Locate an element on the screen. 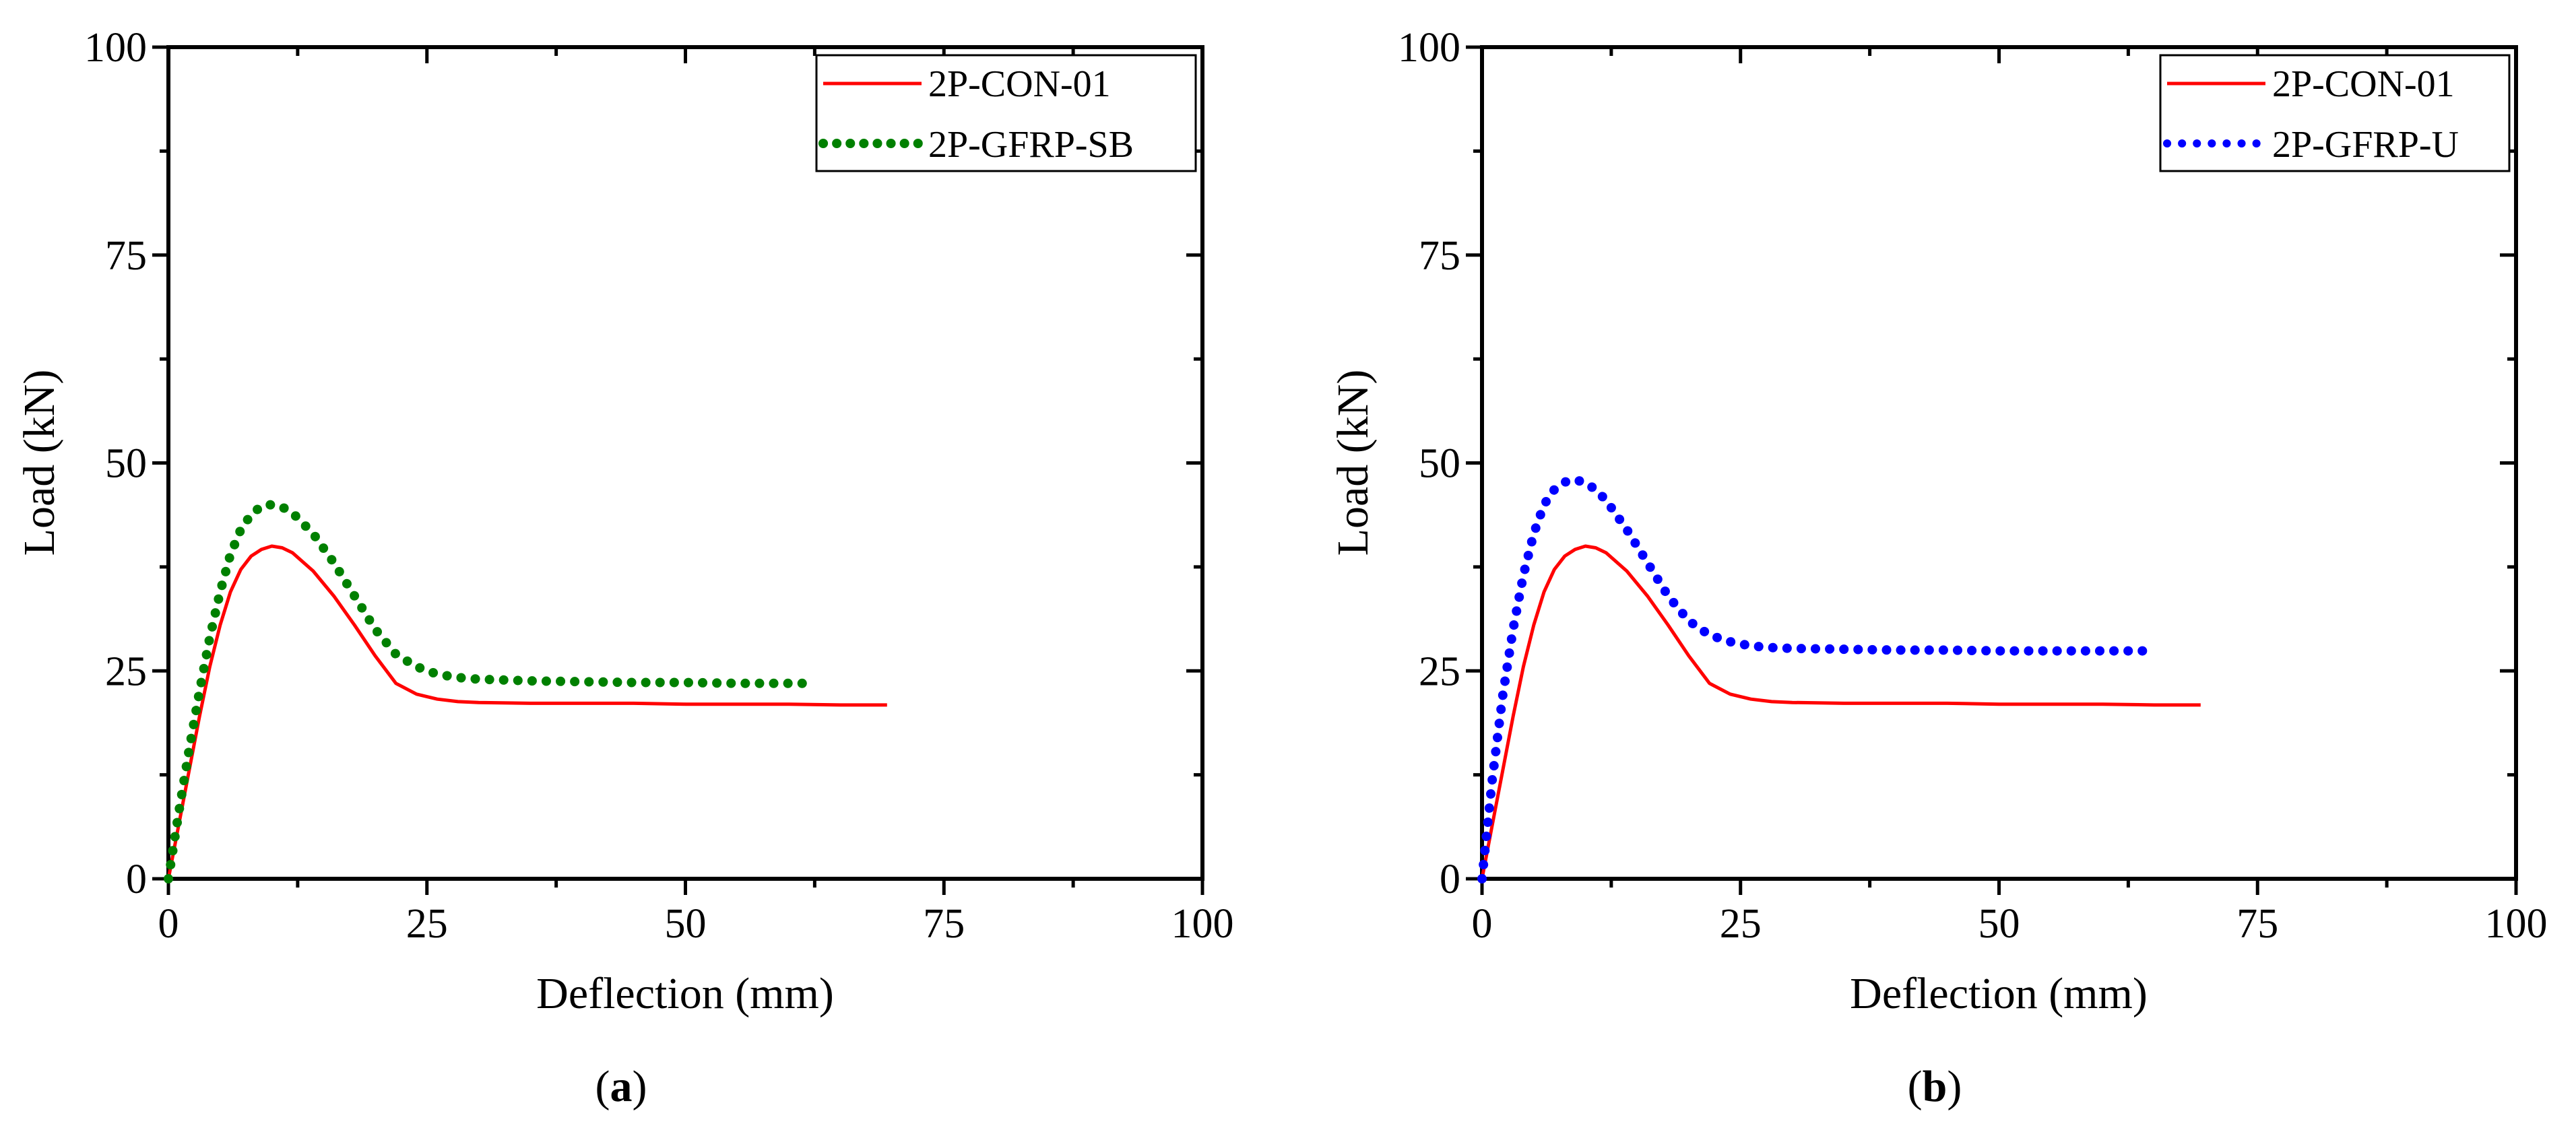 This screenshot has height=1134, width=2576. series-line-2p-gfrp-sb is located at coordinates (492, 692).